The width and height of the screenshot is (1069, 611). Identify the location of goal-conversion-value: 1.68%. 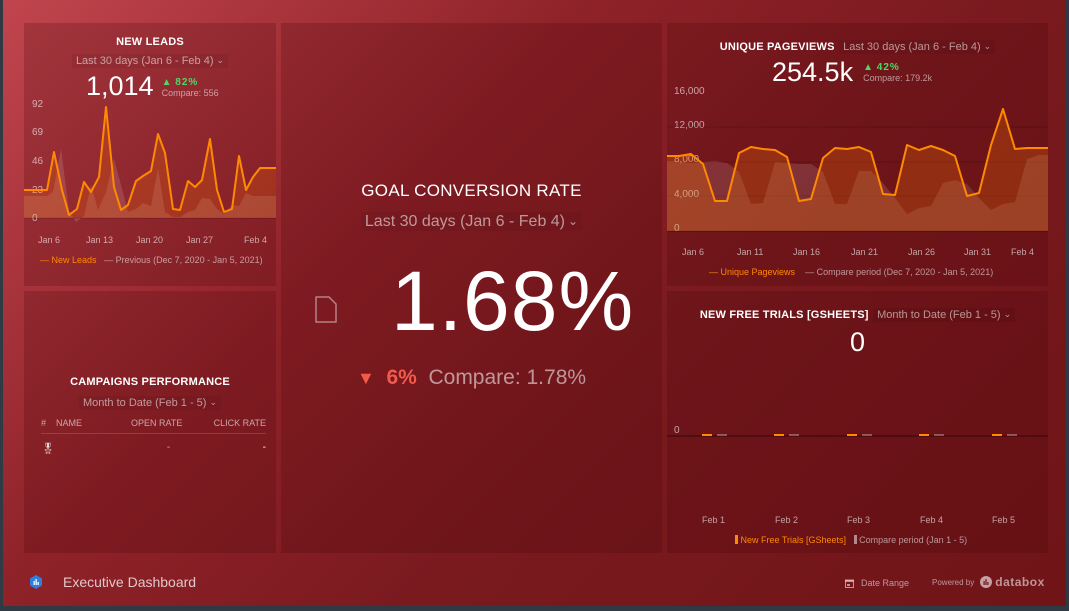
(513, 301).